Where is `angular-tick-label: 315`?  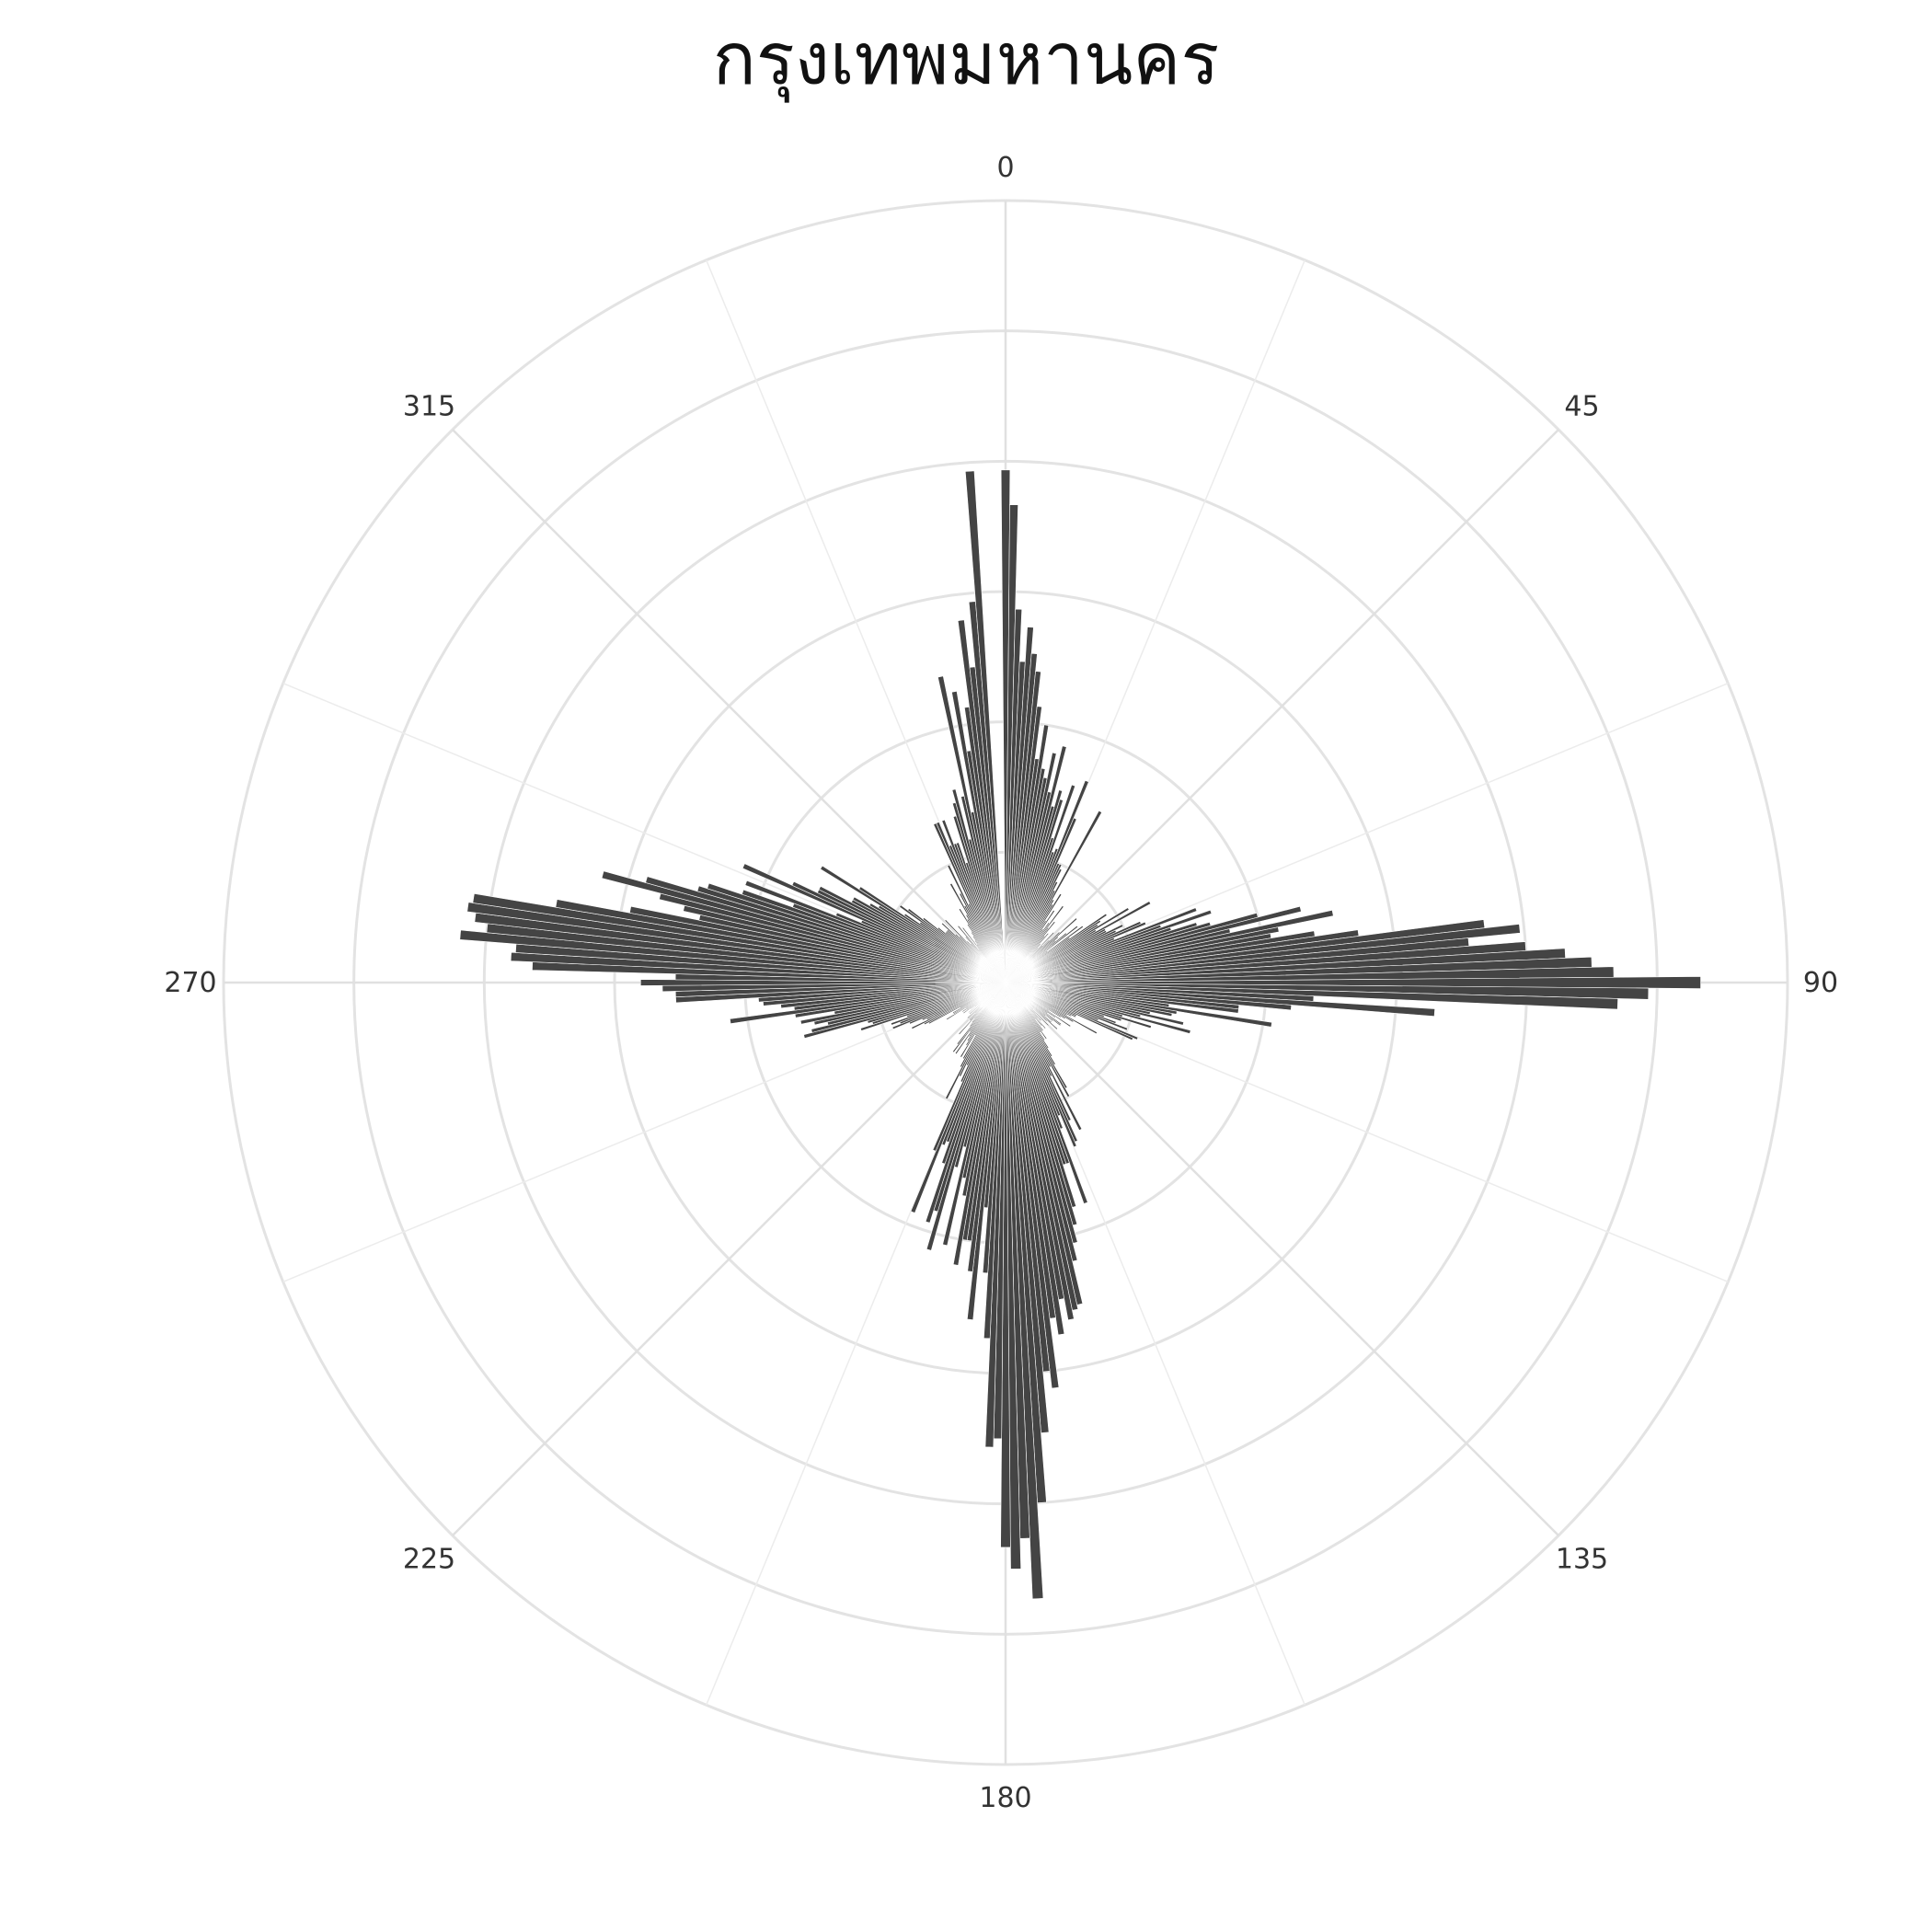 angular-tick-label: 315 is located at coordinates (429, 407).